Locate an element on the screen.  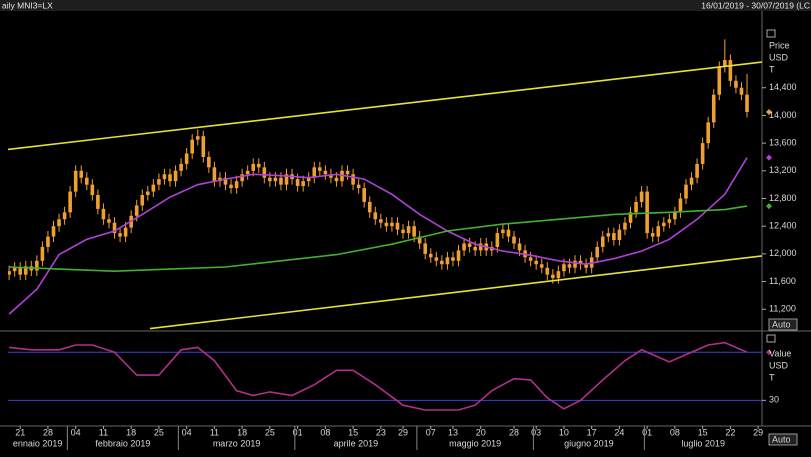
header-bar is located at coordinates (405, 5).